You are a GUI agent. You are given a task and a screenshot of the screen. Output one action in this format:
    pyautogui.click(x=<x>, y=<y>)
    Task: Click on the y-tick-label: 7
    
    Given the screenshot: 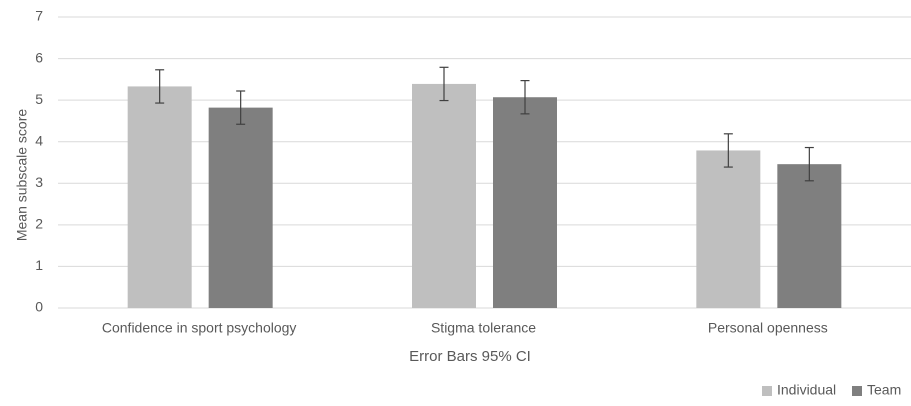 What is the action you would take?
    pyautogui.click(x=39, y=16)
    